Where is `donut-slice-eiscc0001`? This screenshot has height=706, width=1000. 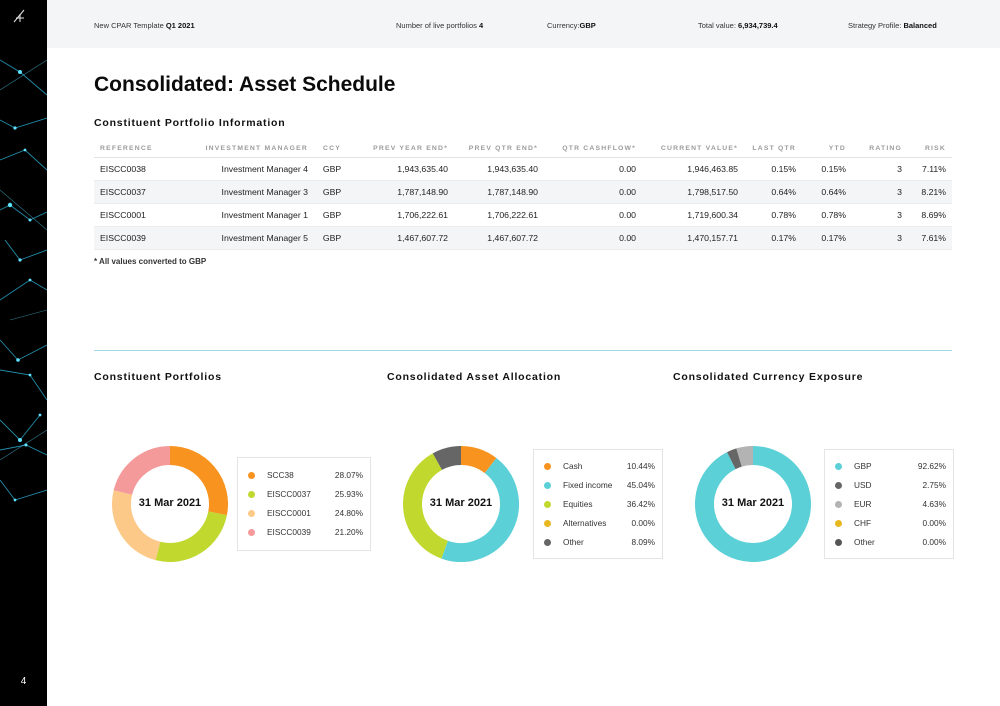 donut-slice-eiscc0001 is located at coordinates (136, 525).